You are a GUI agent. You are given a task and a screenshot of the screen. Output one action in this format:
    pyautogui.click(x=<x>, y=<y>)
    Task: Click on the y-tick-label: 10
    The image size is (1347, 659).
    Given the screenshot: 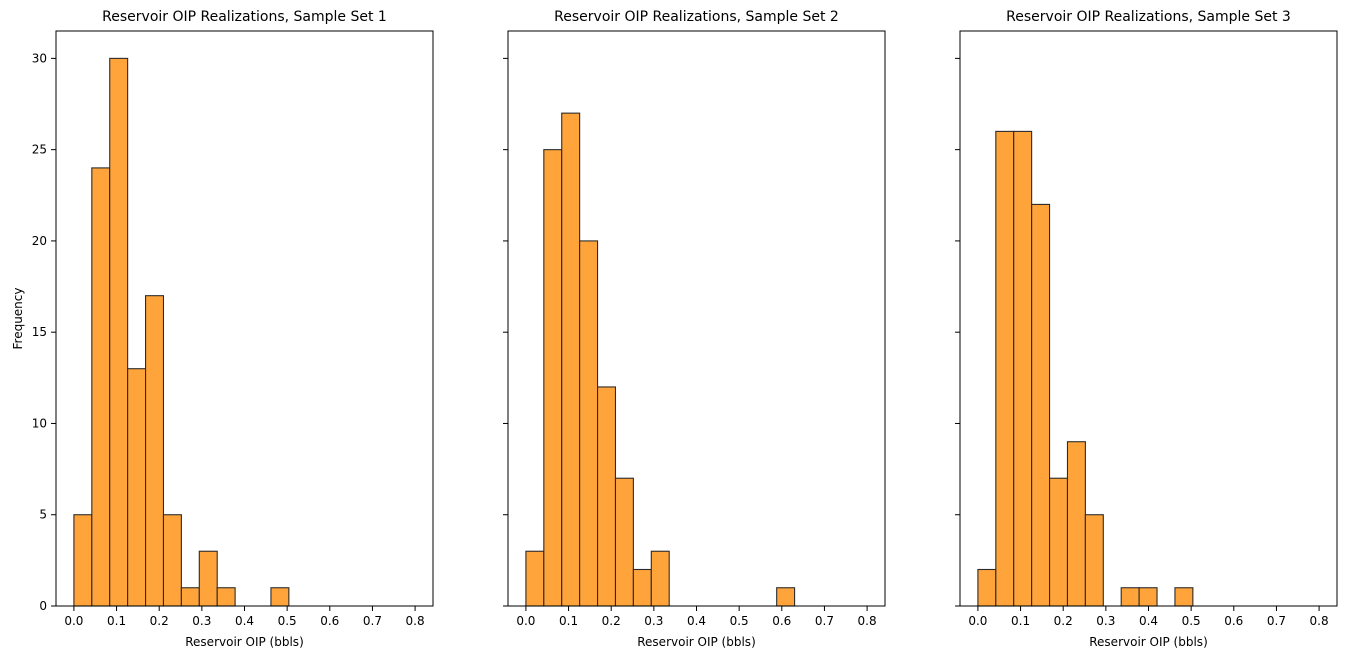 What is the action you would take?
    pyautogui.click(x=39, y=423)
    